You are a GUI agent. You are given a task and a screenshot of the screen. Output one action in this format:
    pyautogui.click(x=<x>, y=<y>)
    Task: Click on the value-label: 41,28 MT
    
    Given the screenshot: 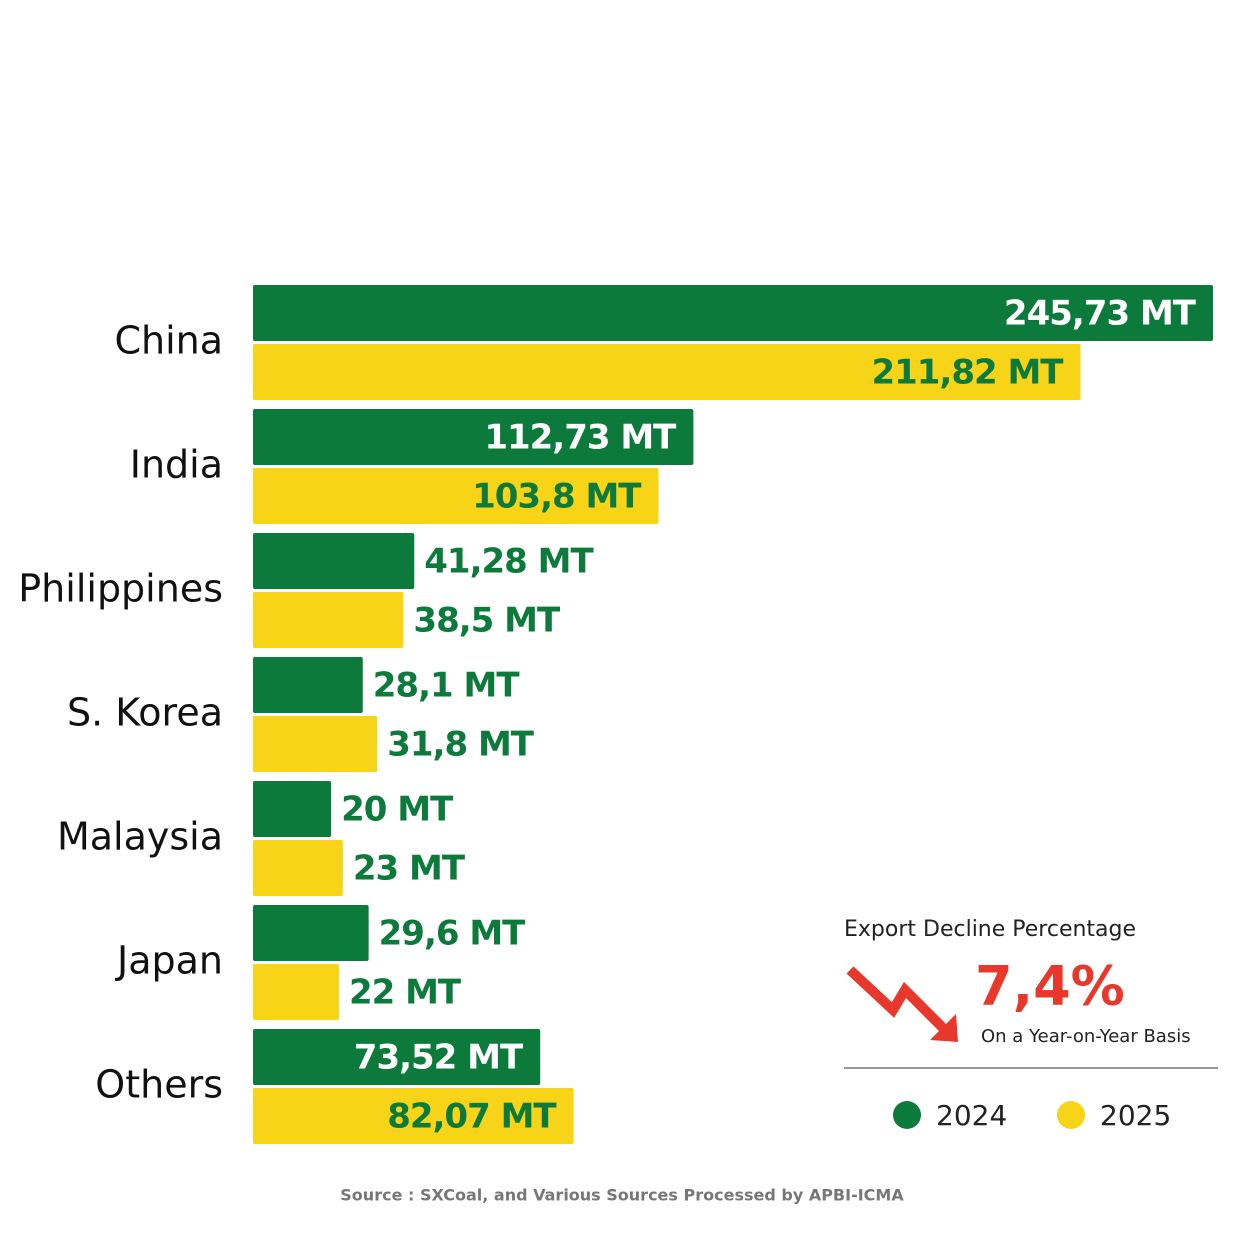 What is the action you would take?
    pyautogui.click(x=509, y=562)
    